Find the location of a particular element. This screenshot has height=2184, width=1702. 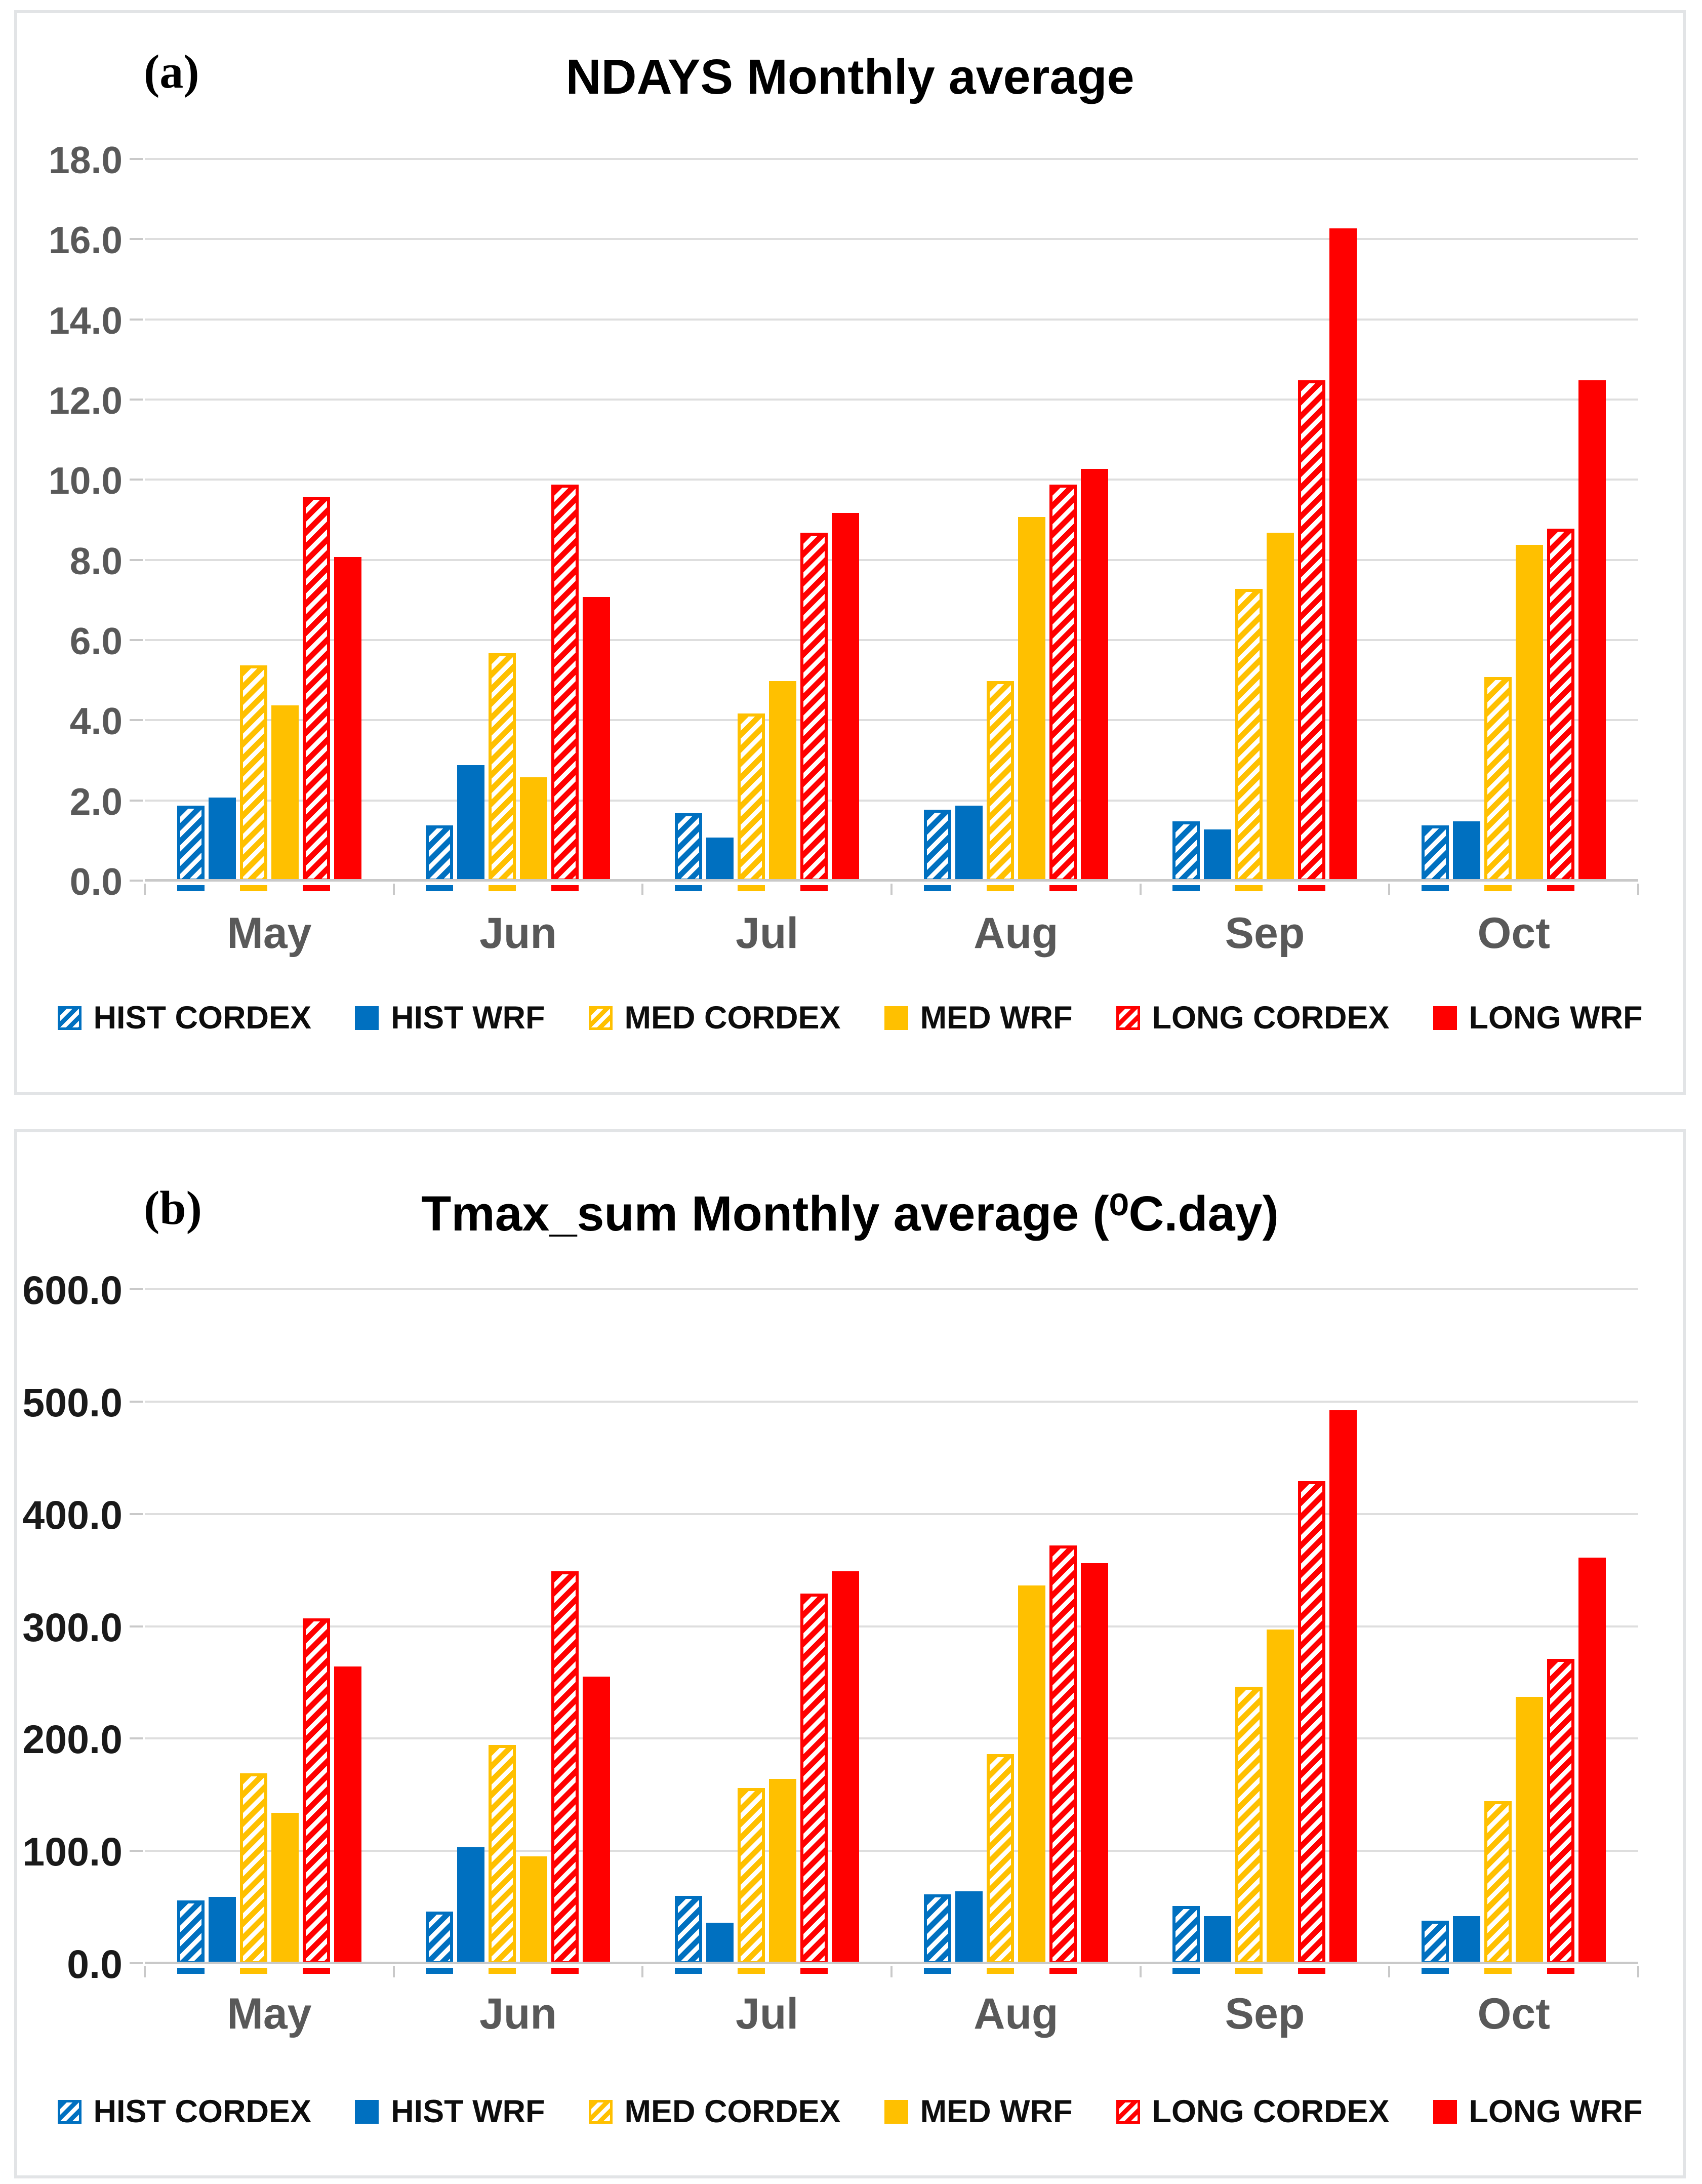

bar-med-cordex-may is located at coordinates (253, 778).